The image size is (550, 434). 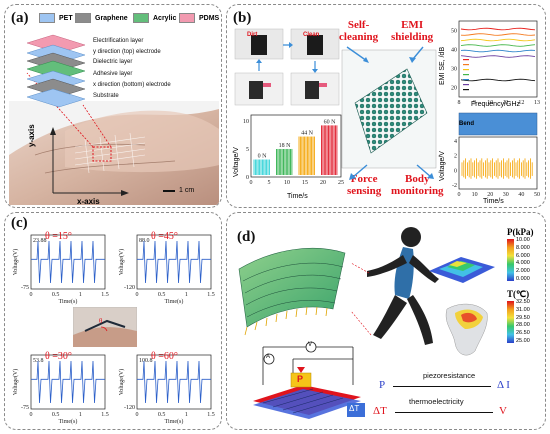 I want to click on runner-figure, so click(x=395, y=286).